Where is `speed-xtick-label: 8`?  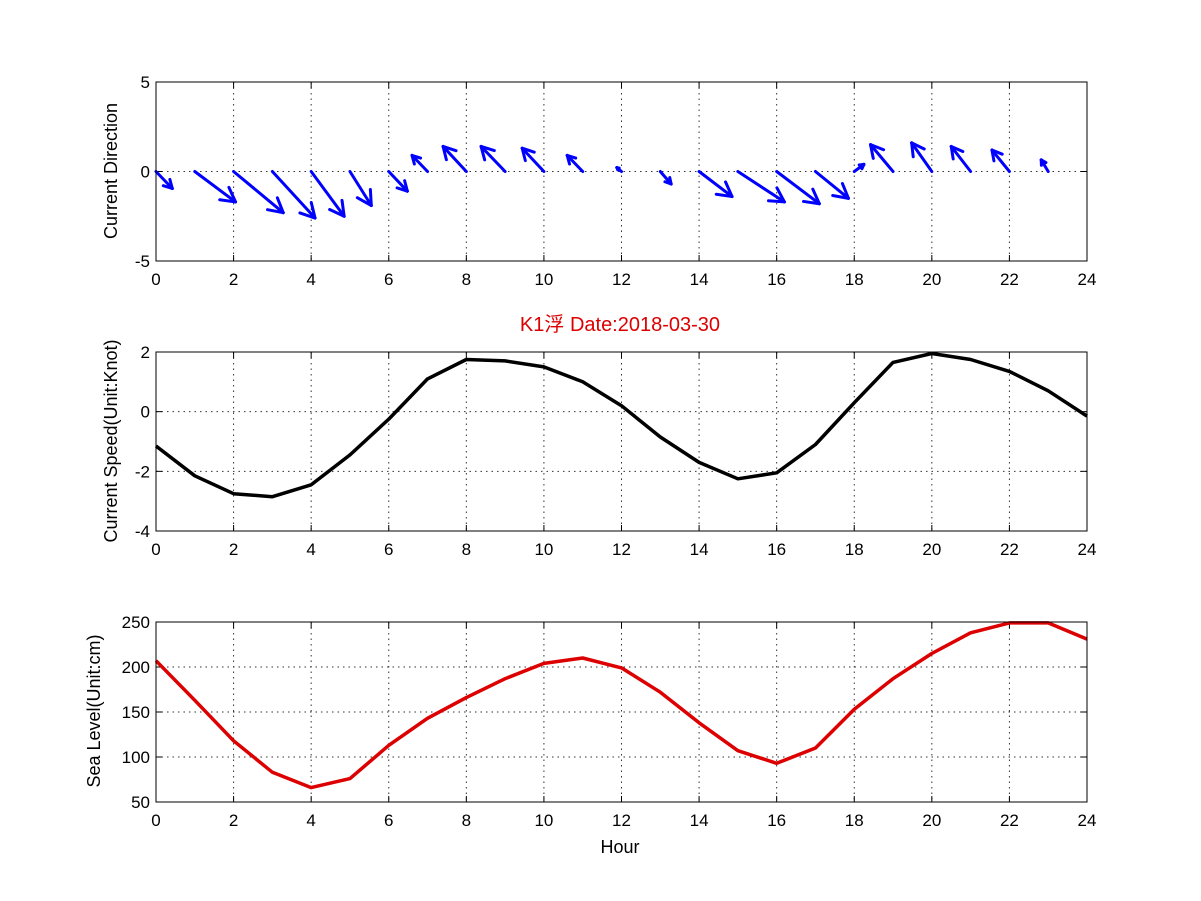 speed-xtick-label: 8 is located at coordinates (466, 549).